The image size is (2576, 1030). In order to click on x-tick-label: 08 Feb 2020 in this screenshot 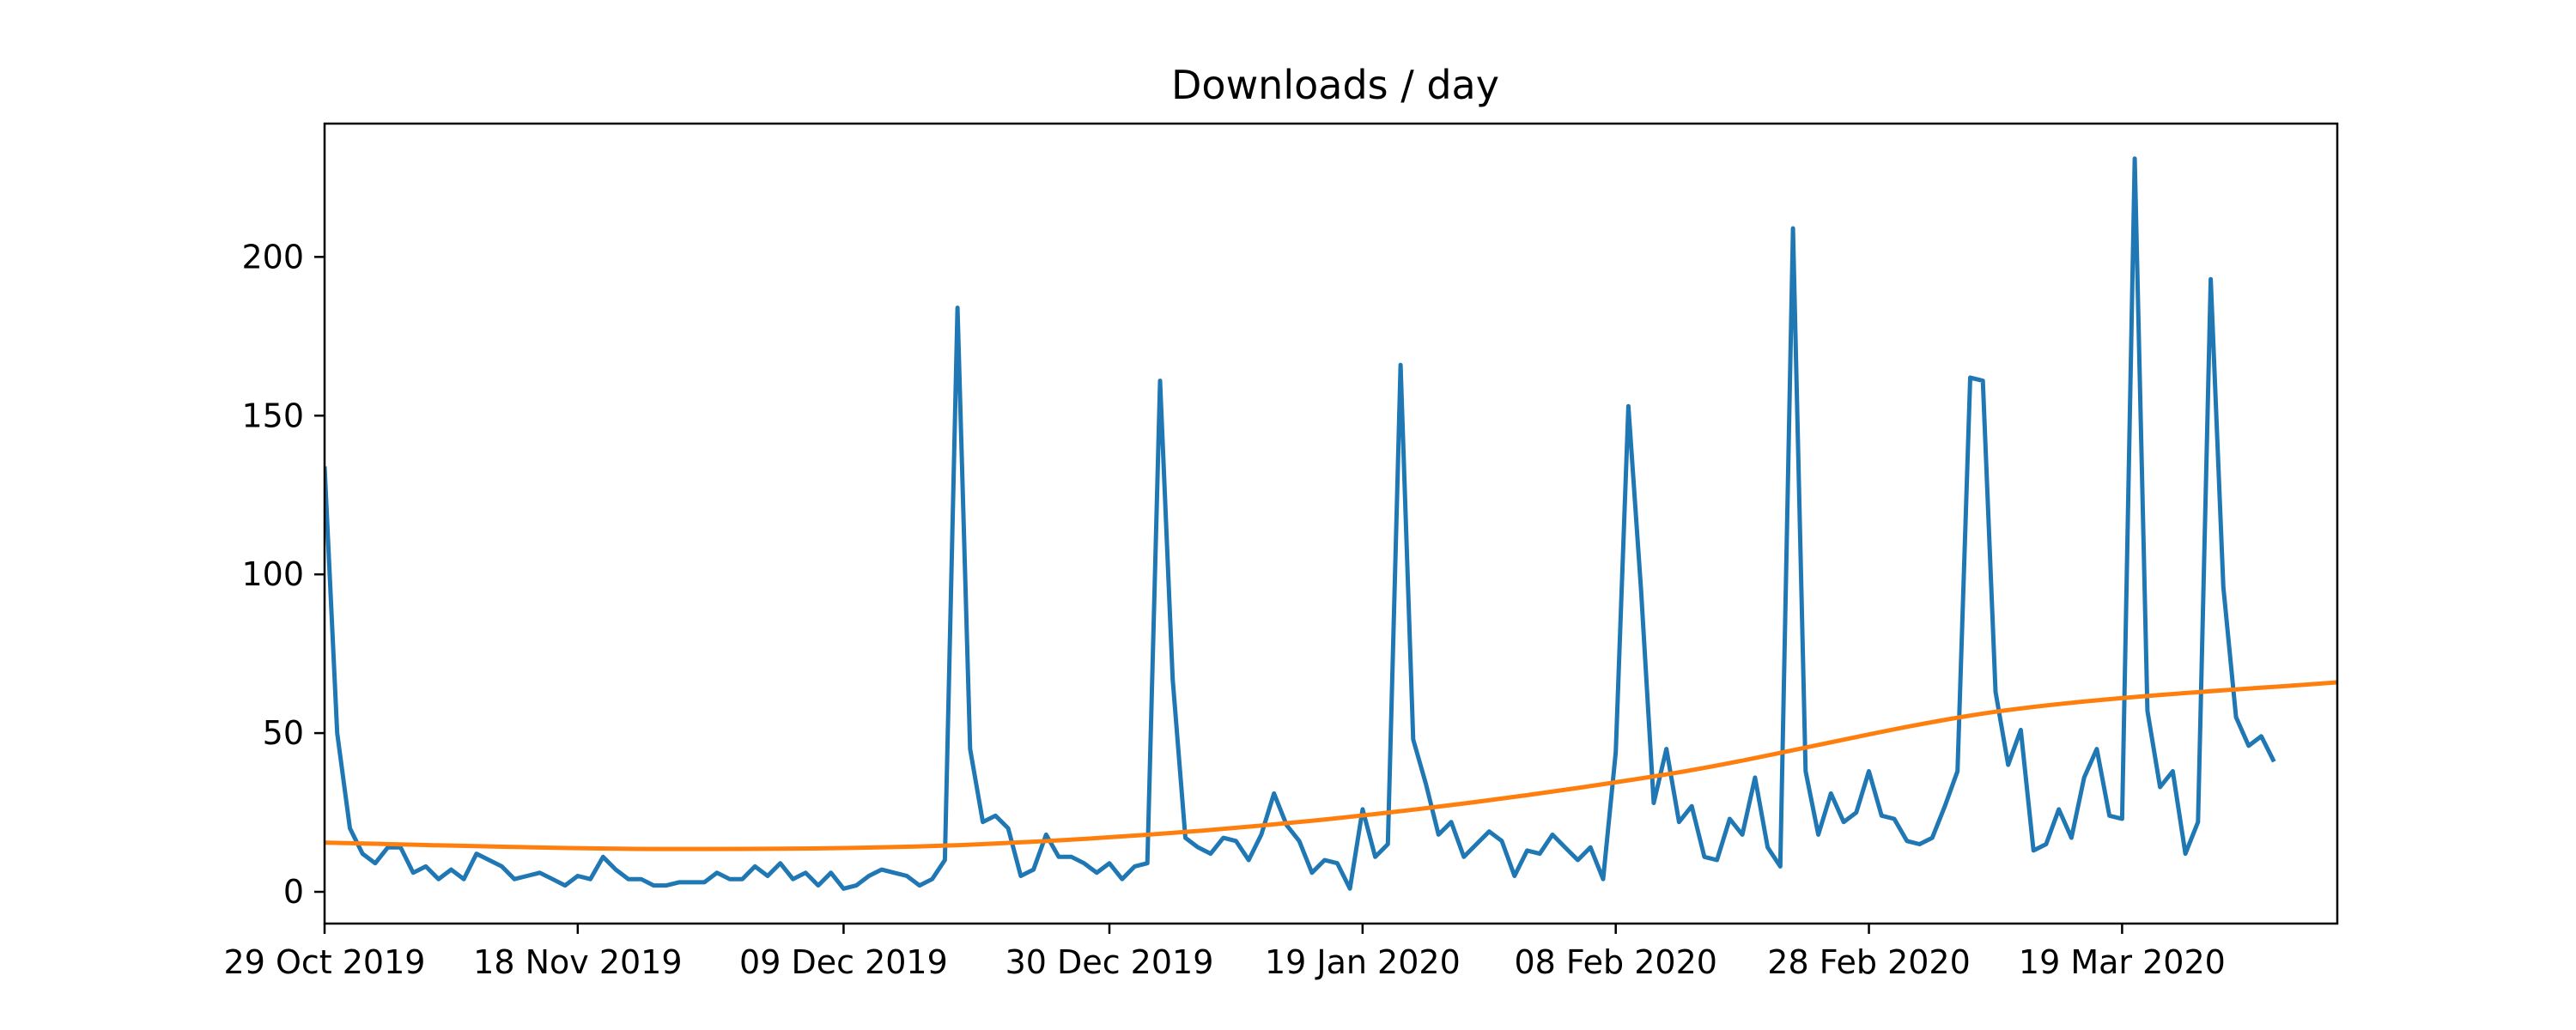, I will do `click(1616, 962)`.